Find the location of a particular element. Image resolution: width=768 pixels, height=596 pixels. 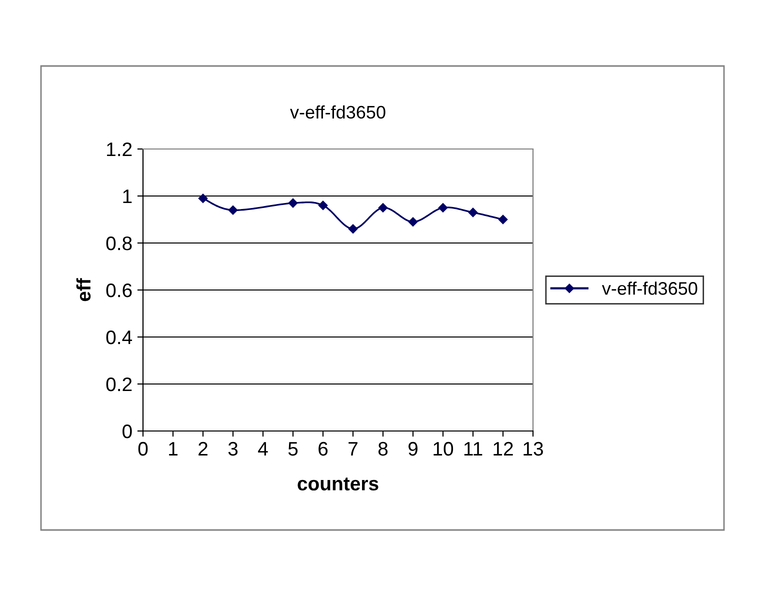

y-tick-label: 1 is located at coordinates (127, 197).